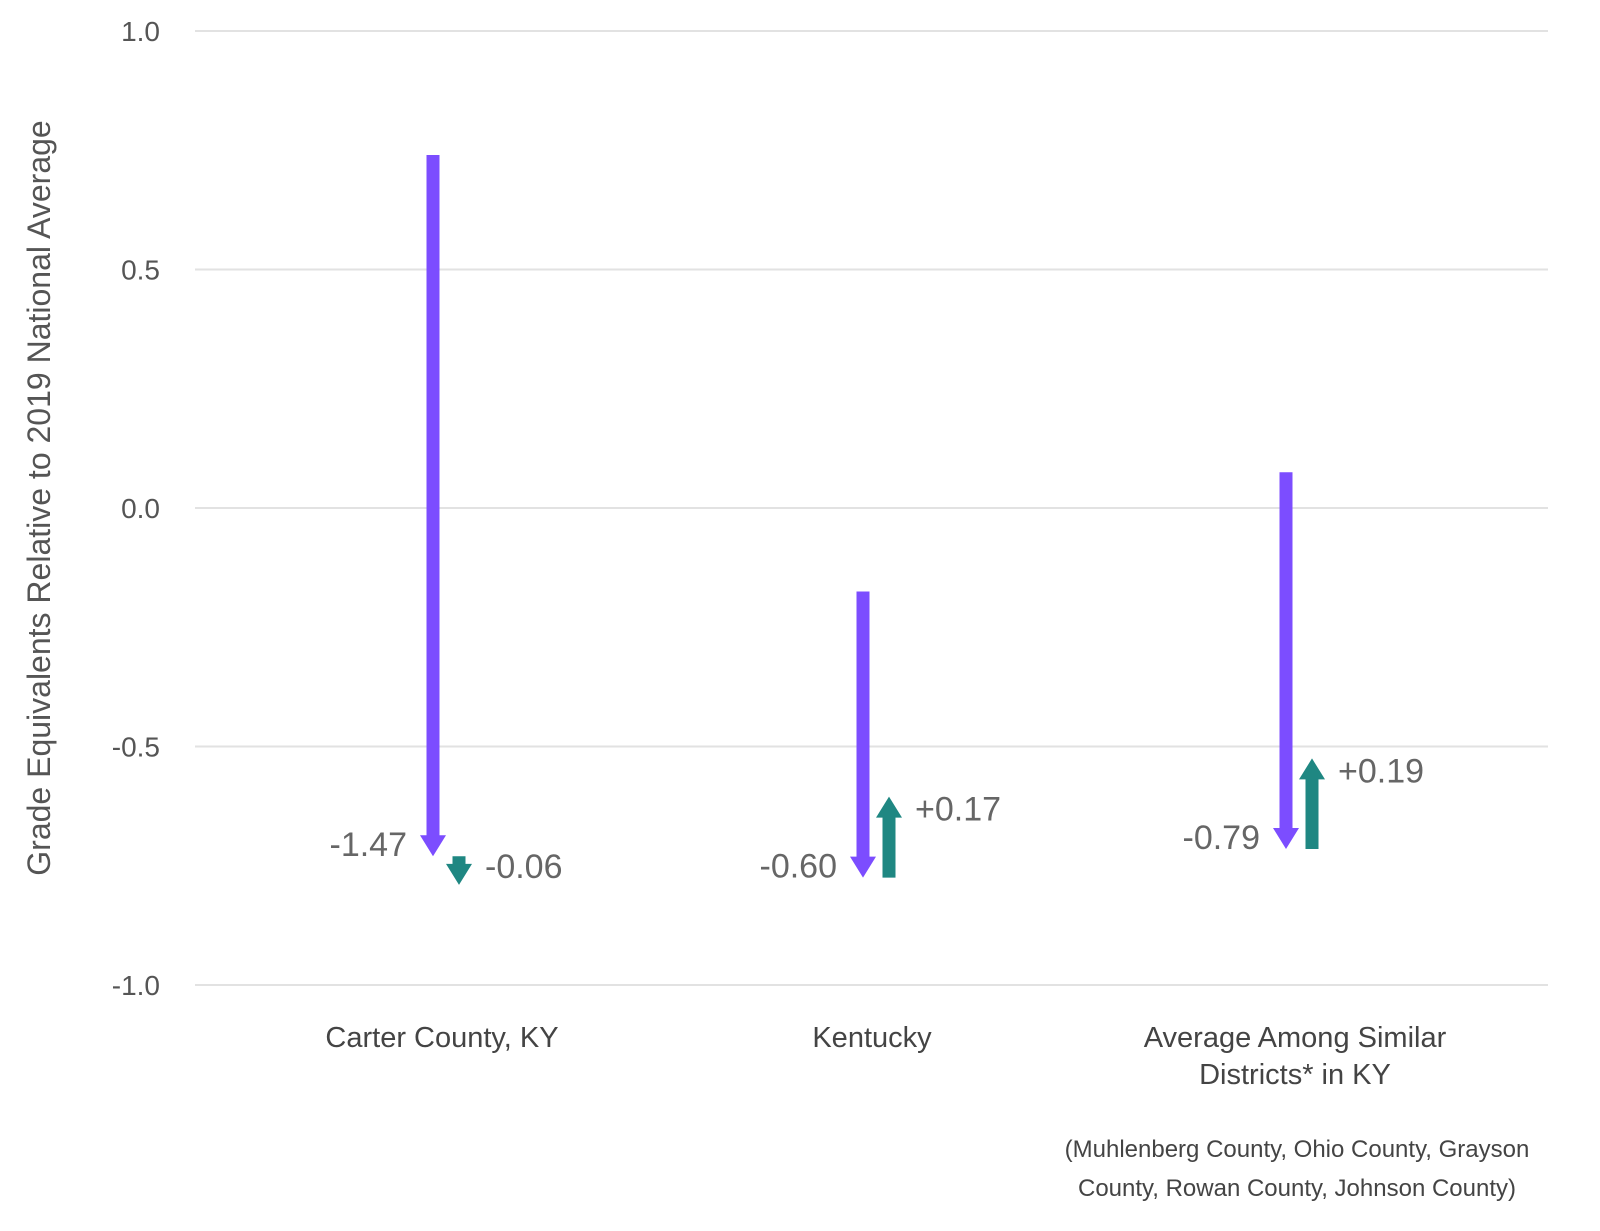 The image size is (1600, 1231). I want to click on decline-label: -1.47, so click(369, 845).